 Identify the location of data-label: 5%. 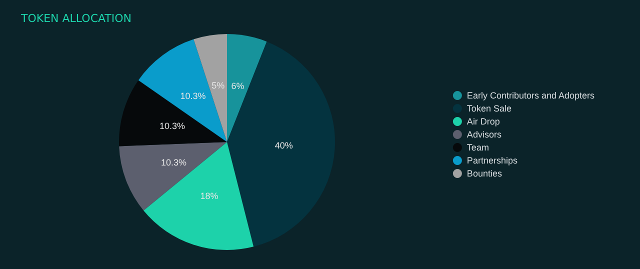
(218, 85).